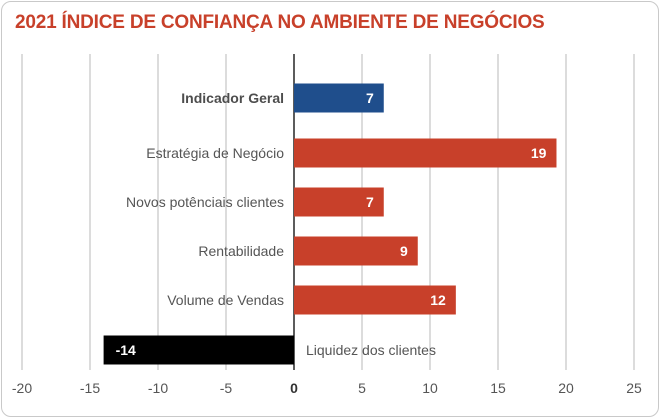 Image resolution: width=660 pixels, height=418 pixels. Describe the element at coordinates (404, 251) in the screenshot. I see `bar-value-label: 9` at that location.